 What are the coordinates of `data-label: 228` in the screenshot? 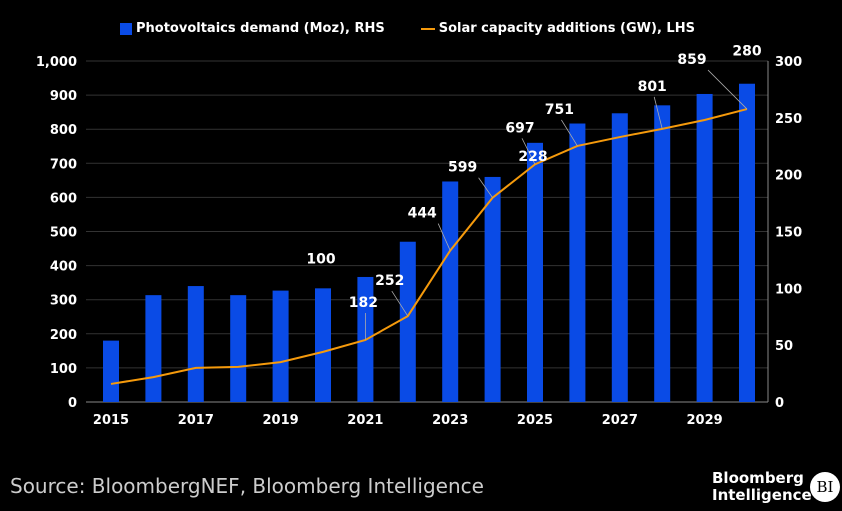 It's located at (532, 157).